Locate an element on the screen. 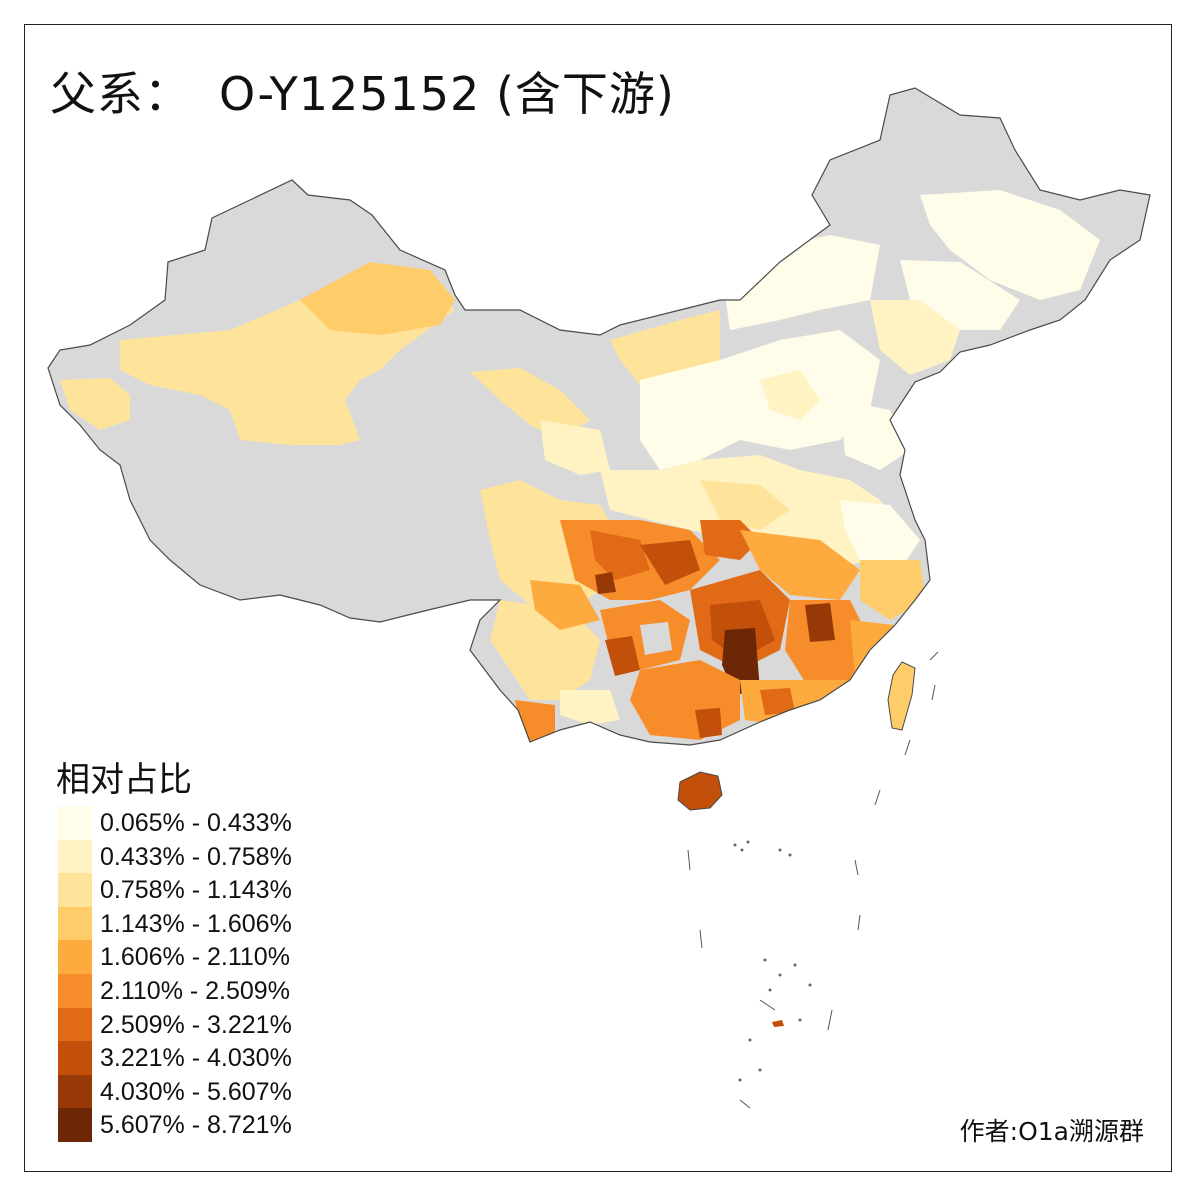 The image size is (1200, 1200). region-hainan is located at coordinates (700, 791).